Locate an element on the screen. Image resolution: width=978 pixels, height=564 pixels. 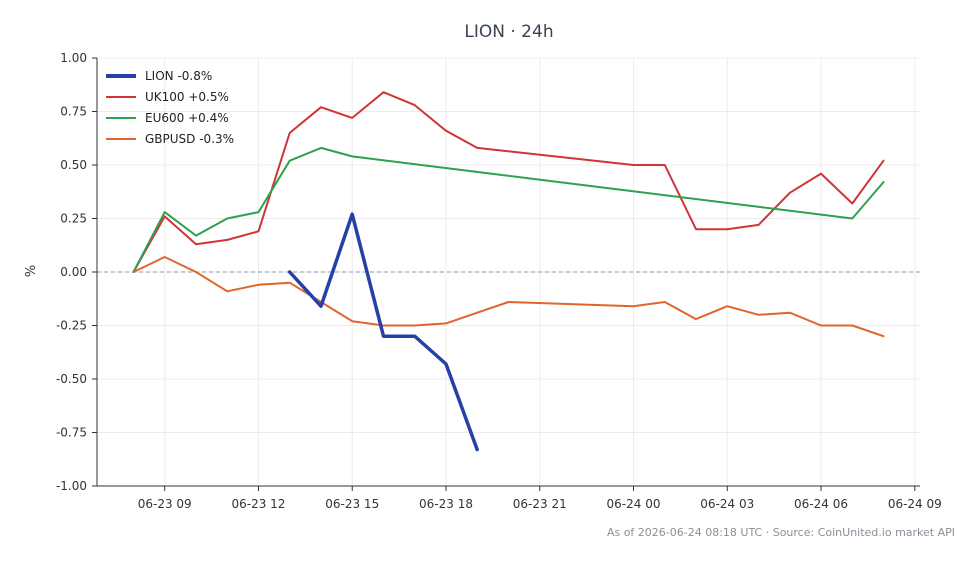
x-tick-label: 06-23 09 is located at coordinates (165, 504).